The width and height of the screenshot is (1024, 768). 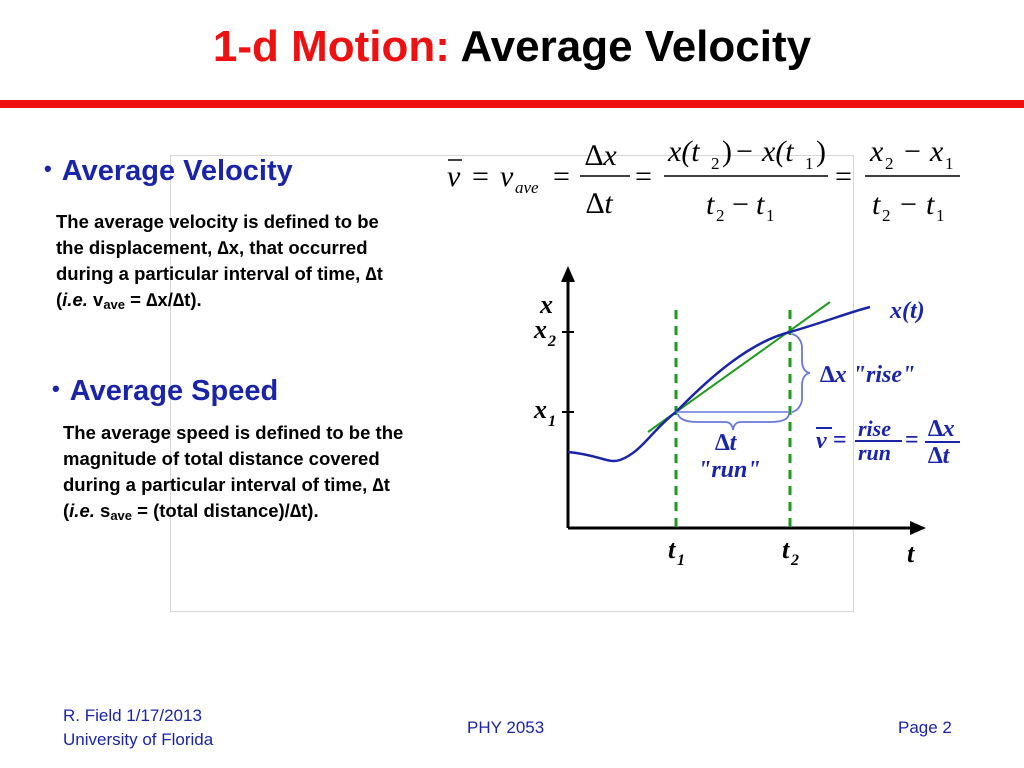 I want to click on subscript-ave: ave, so click(x=527, y=187).